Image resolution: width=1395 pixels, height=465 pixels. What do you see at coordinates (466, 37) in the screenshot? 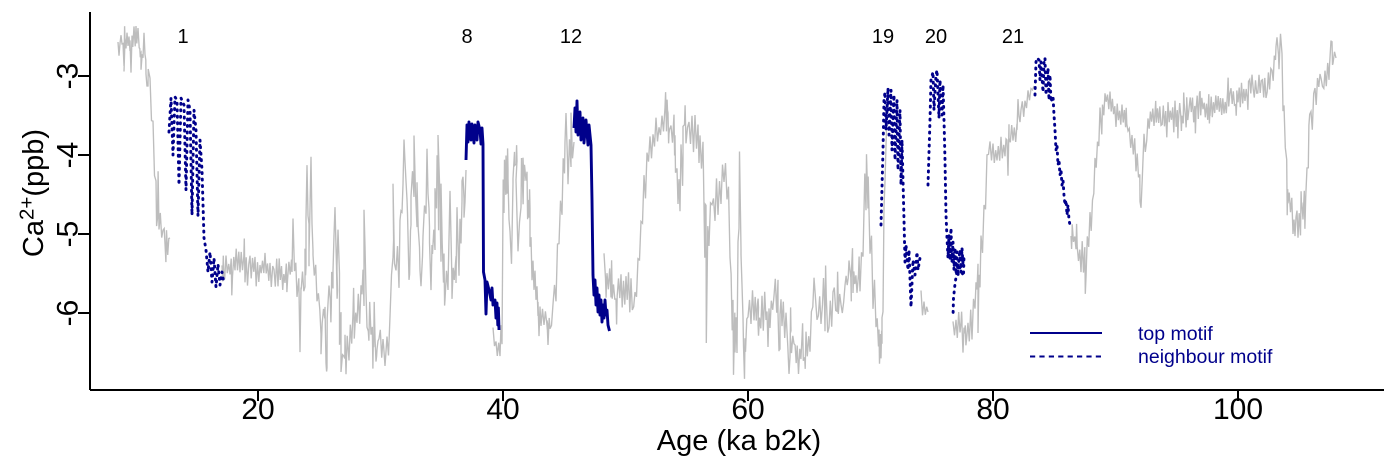
I see `svg-text: 8` at bounding box center [466, 37].